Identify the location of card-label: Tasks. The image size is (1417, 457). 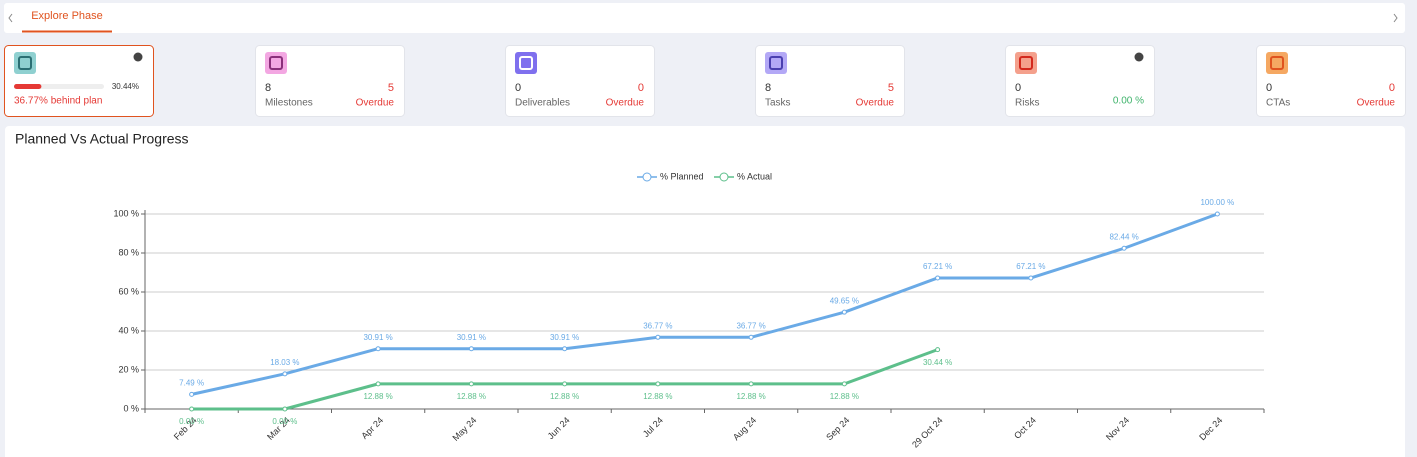
(778, 103).